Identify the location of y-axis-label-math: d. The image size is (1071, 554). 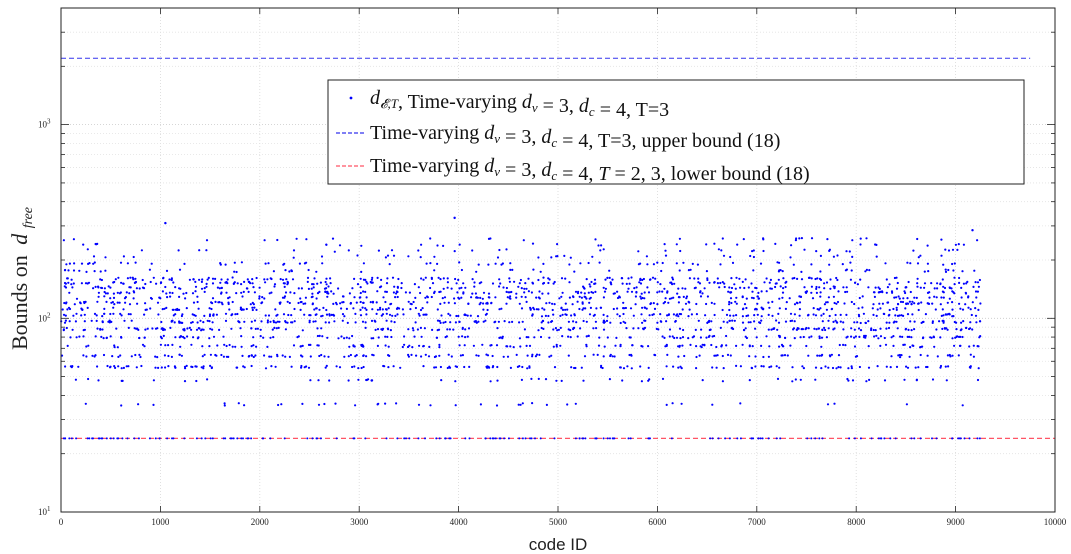
(19, 239).